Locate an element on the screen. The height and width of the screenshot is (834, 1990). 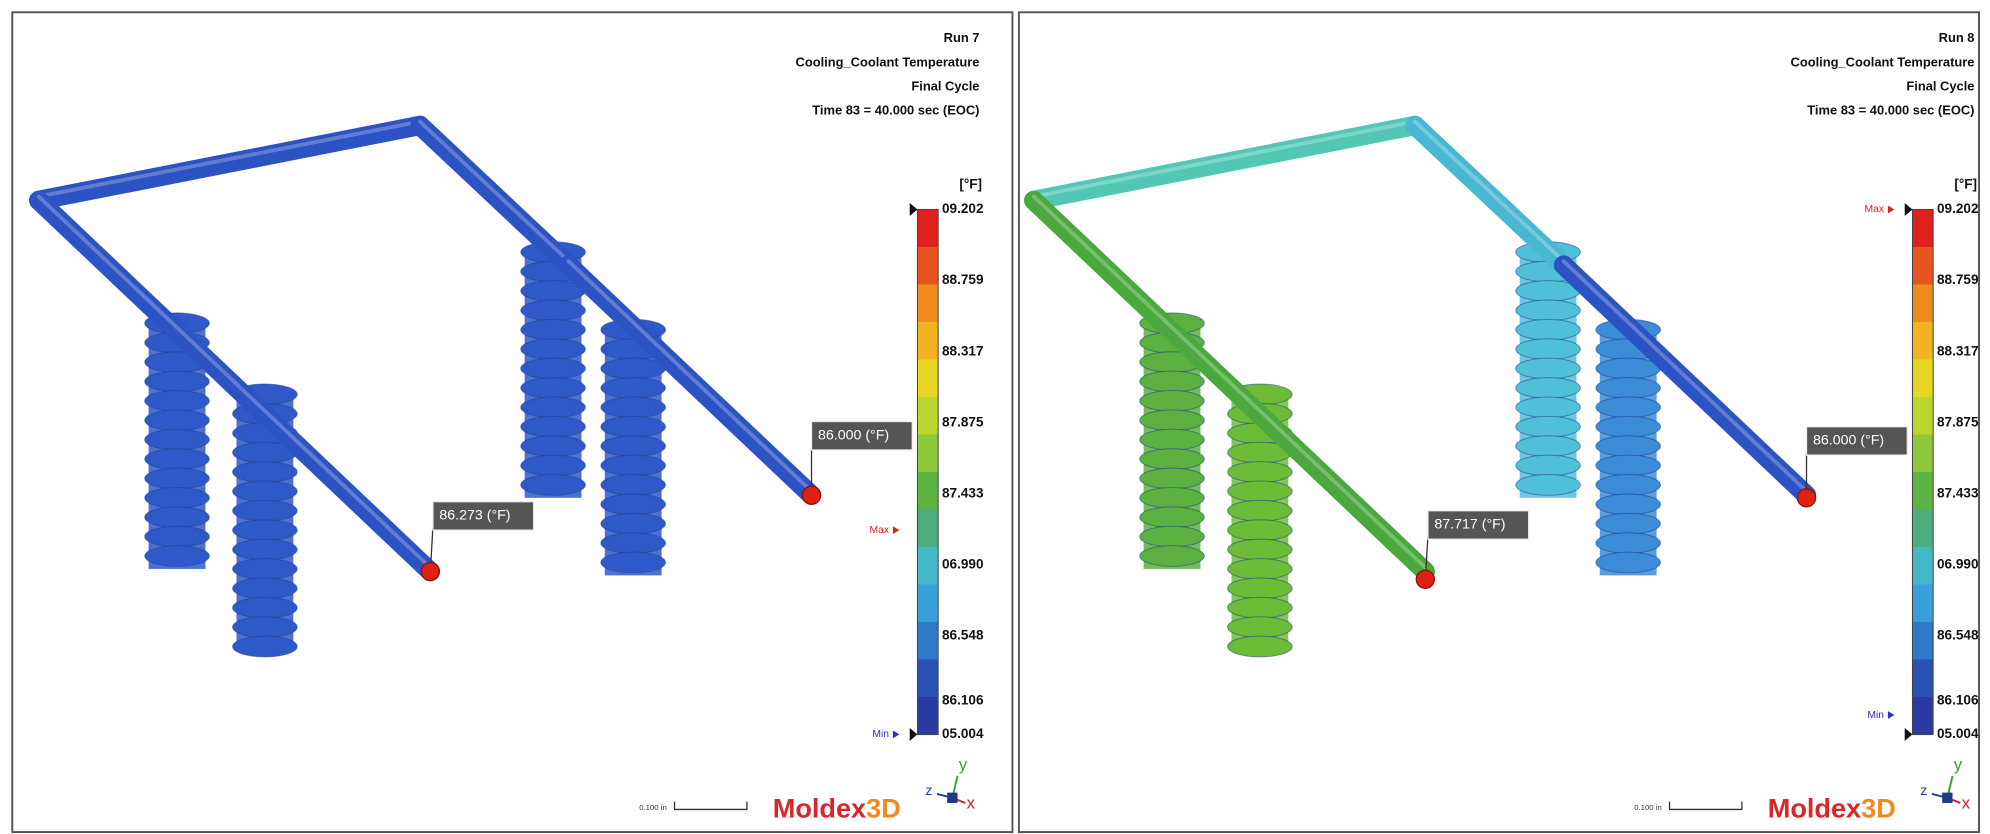
axis-origin is located at coordinates (1947, 797).